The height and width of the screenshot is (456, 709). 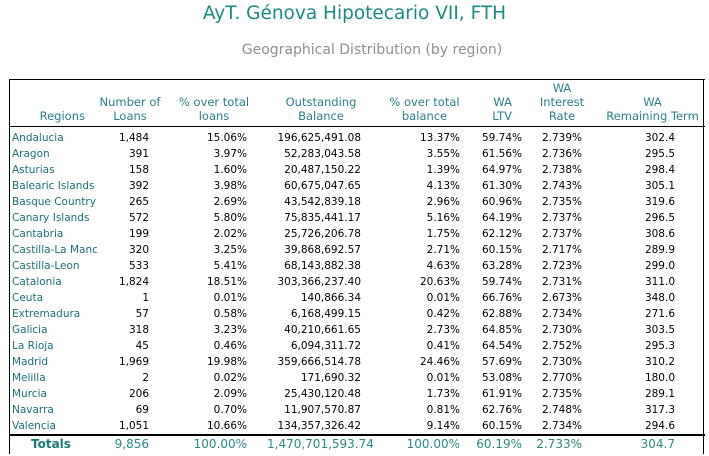 I want to click on wa-ltv-cell: 64.54%, so click(x=501, y=346).